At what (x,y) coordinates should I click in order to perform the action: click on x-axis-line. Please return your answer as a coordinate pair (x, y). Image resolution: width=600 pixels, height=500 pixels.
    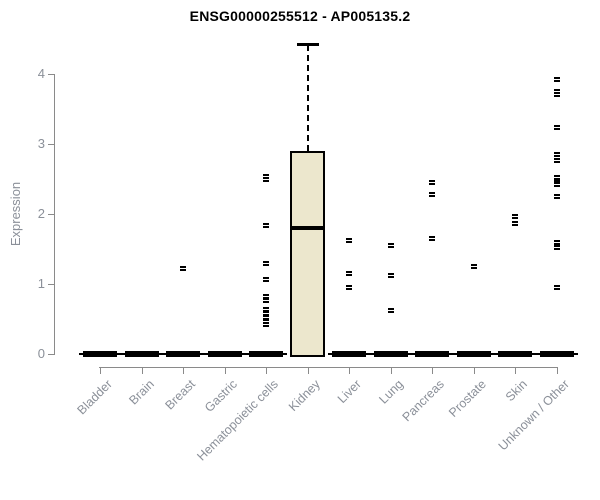
    Looking at the image, I should click on (328, 367).